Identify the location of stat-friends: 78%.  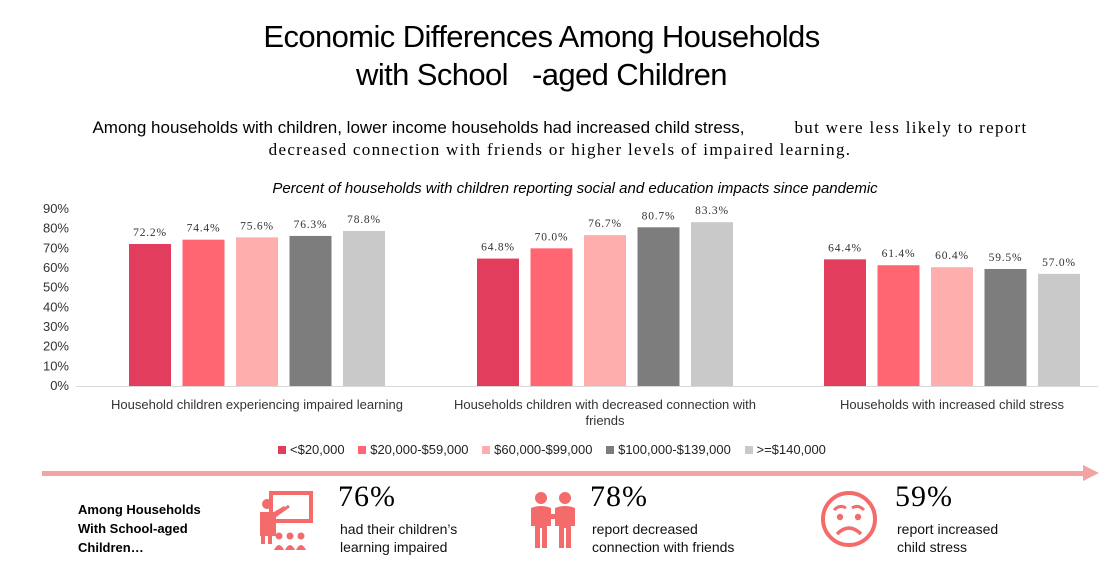
(619, 497).